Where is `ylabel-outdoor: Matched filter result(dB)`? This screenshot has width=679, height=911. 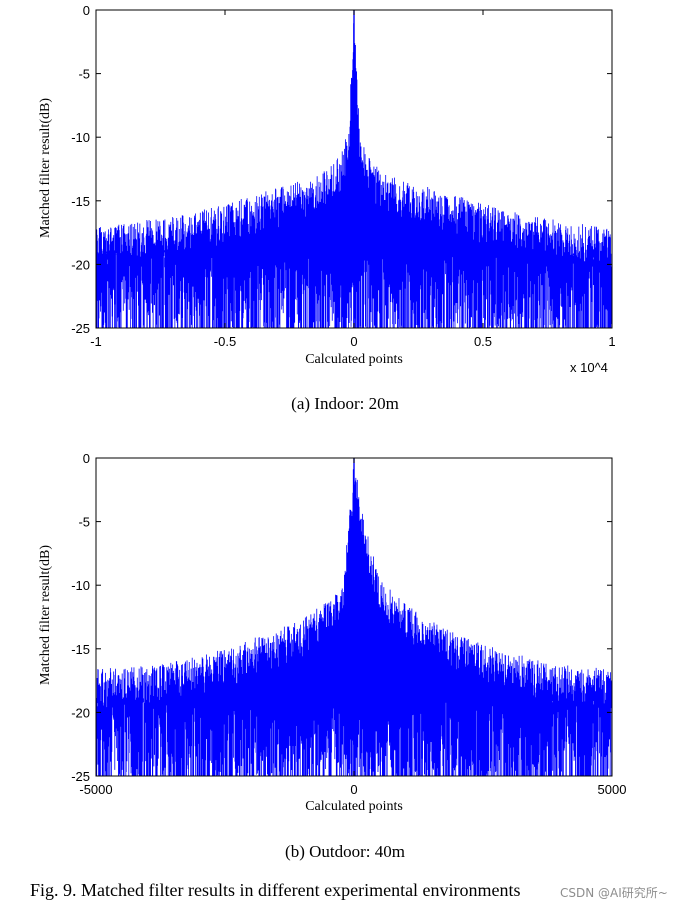 ylabel-outdoor: Matched filter result(dB) is located at coordinates (45, 615).